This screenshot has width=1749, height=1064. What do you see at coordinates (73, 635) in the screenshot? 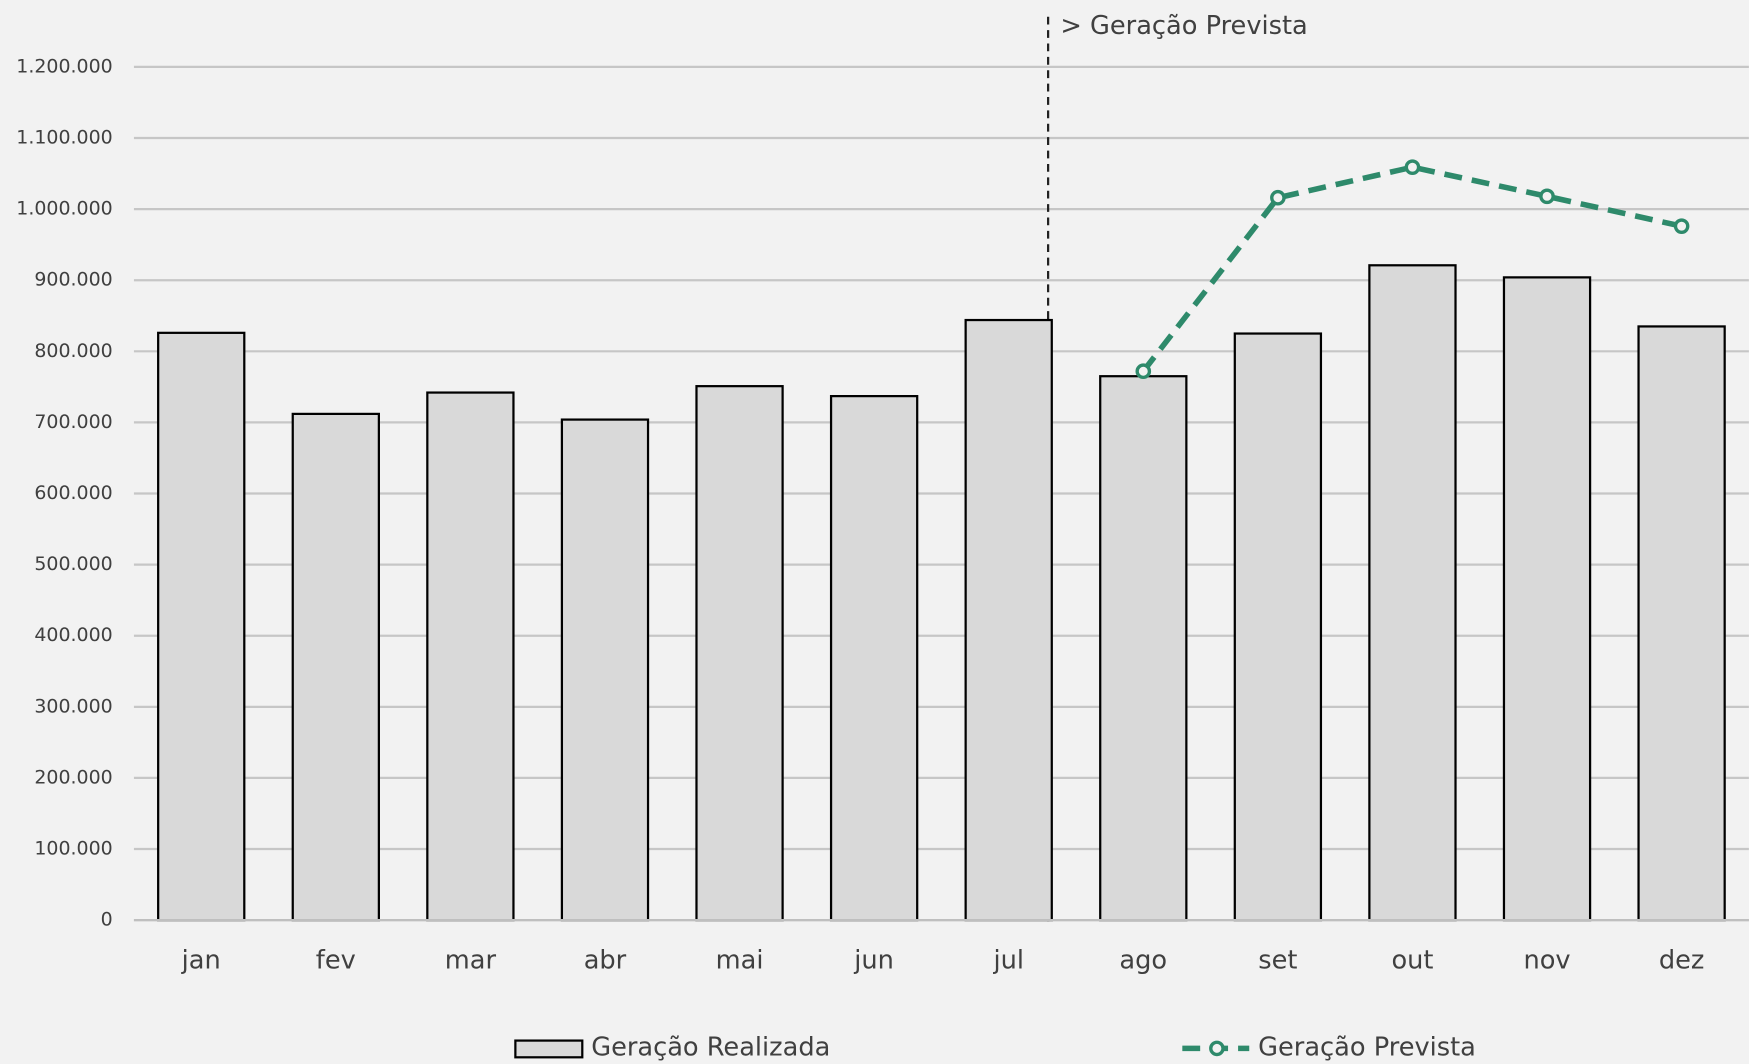
I see `y-tick-label: 400.000` at bounding box center [73, 635].